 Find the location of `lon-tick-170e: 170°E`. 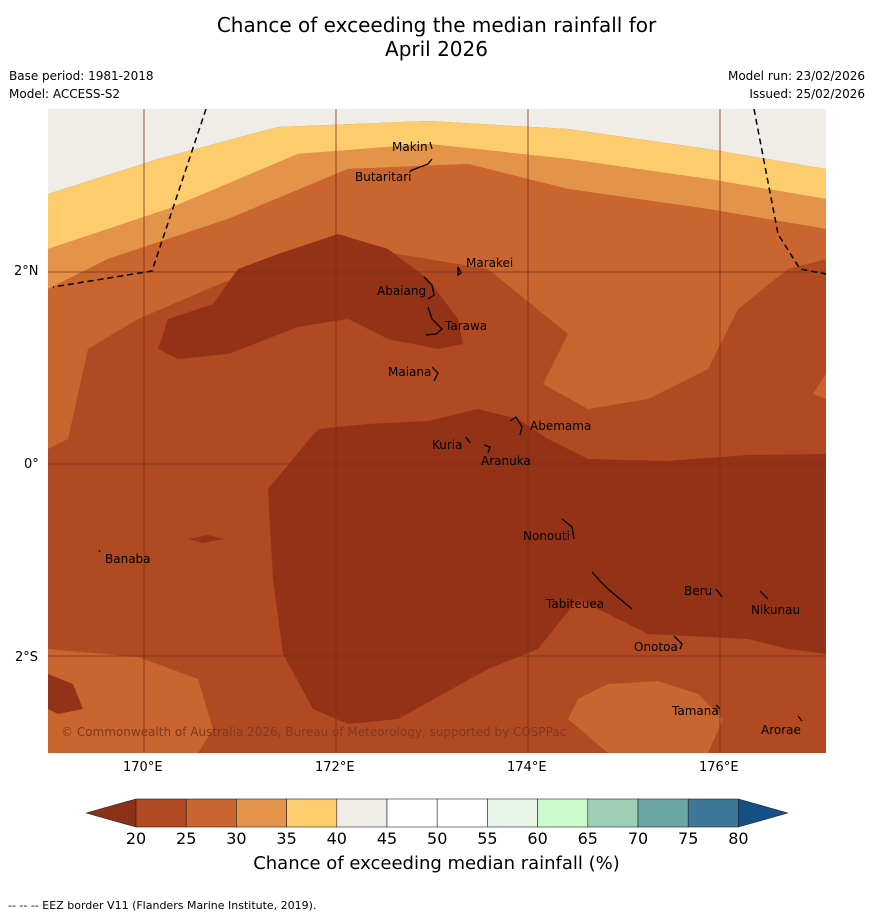

lon-tick-170e: 170°E is located at coordinates (143, 767).